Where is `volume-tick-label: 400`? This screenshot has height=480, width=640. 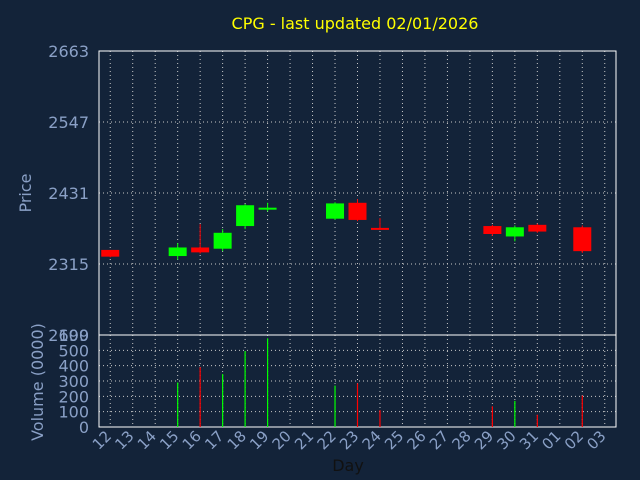
volume-tick-label: 400 is located at coordinates (73, 366).